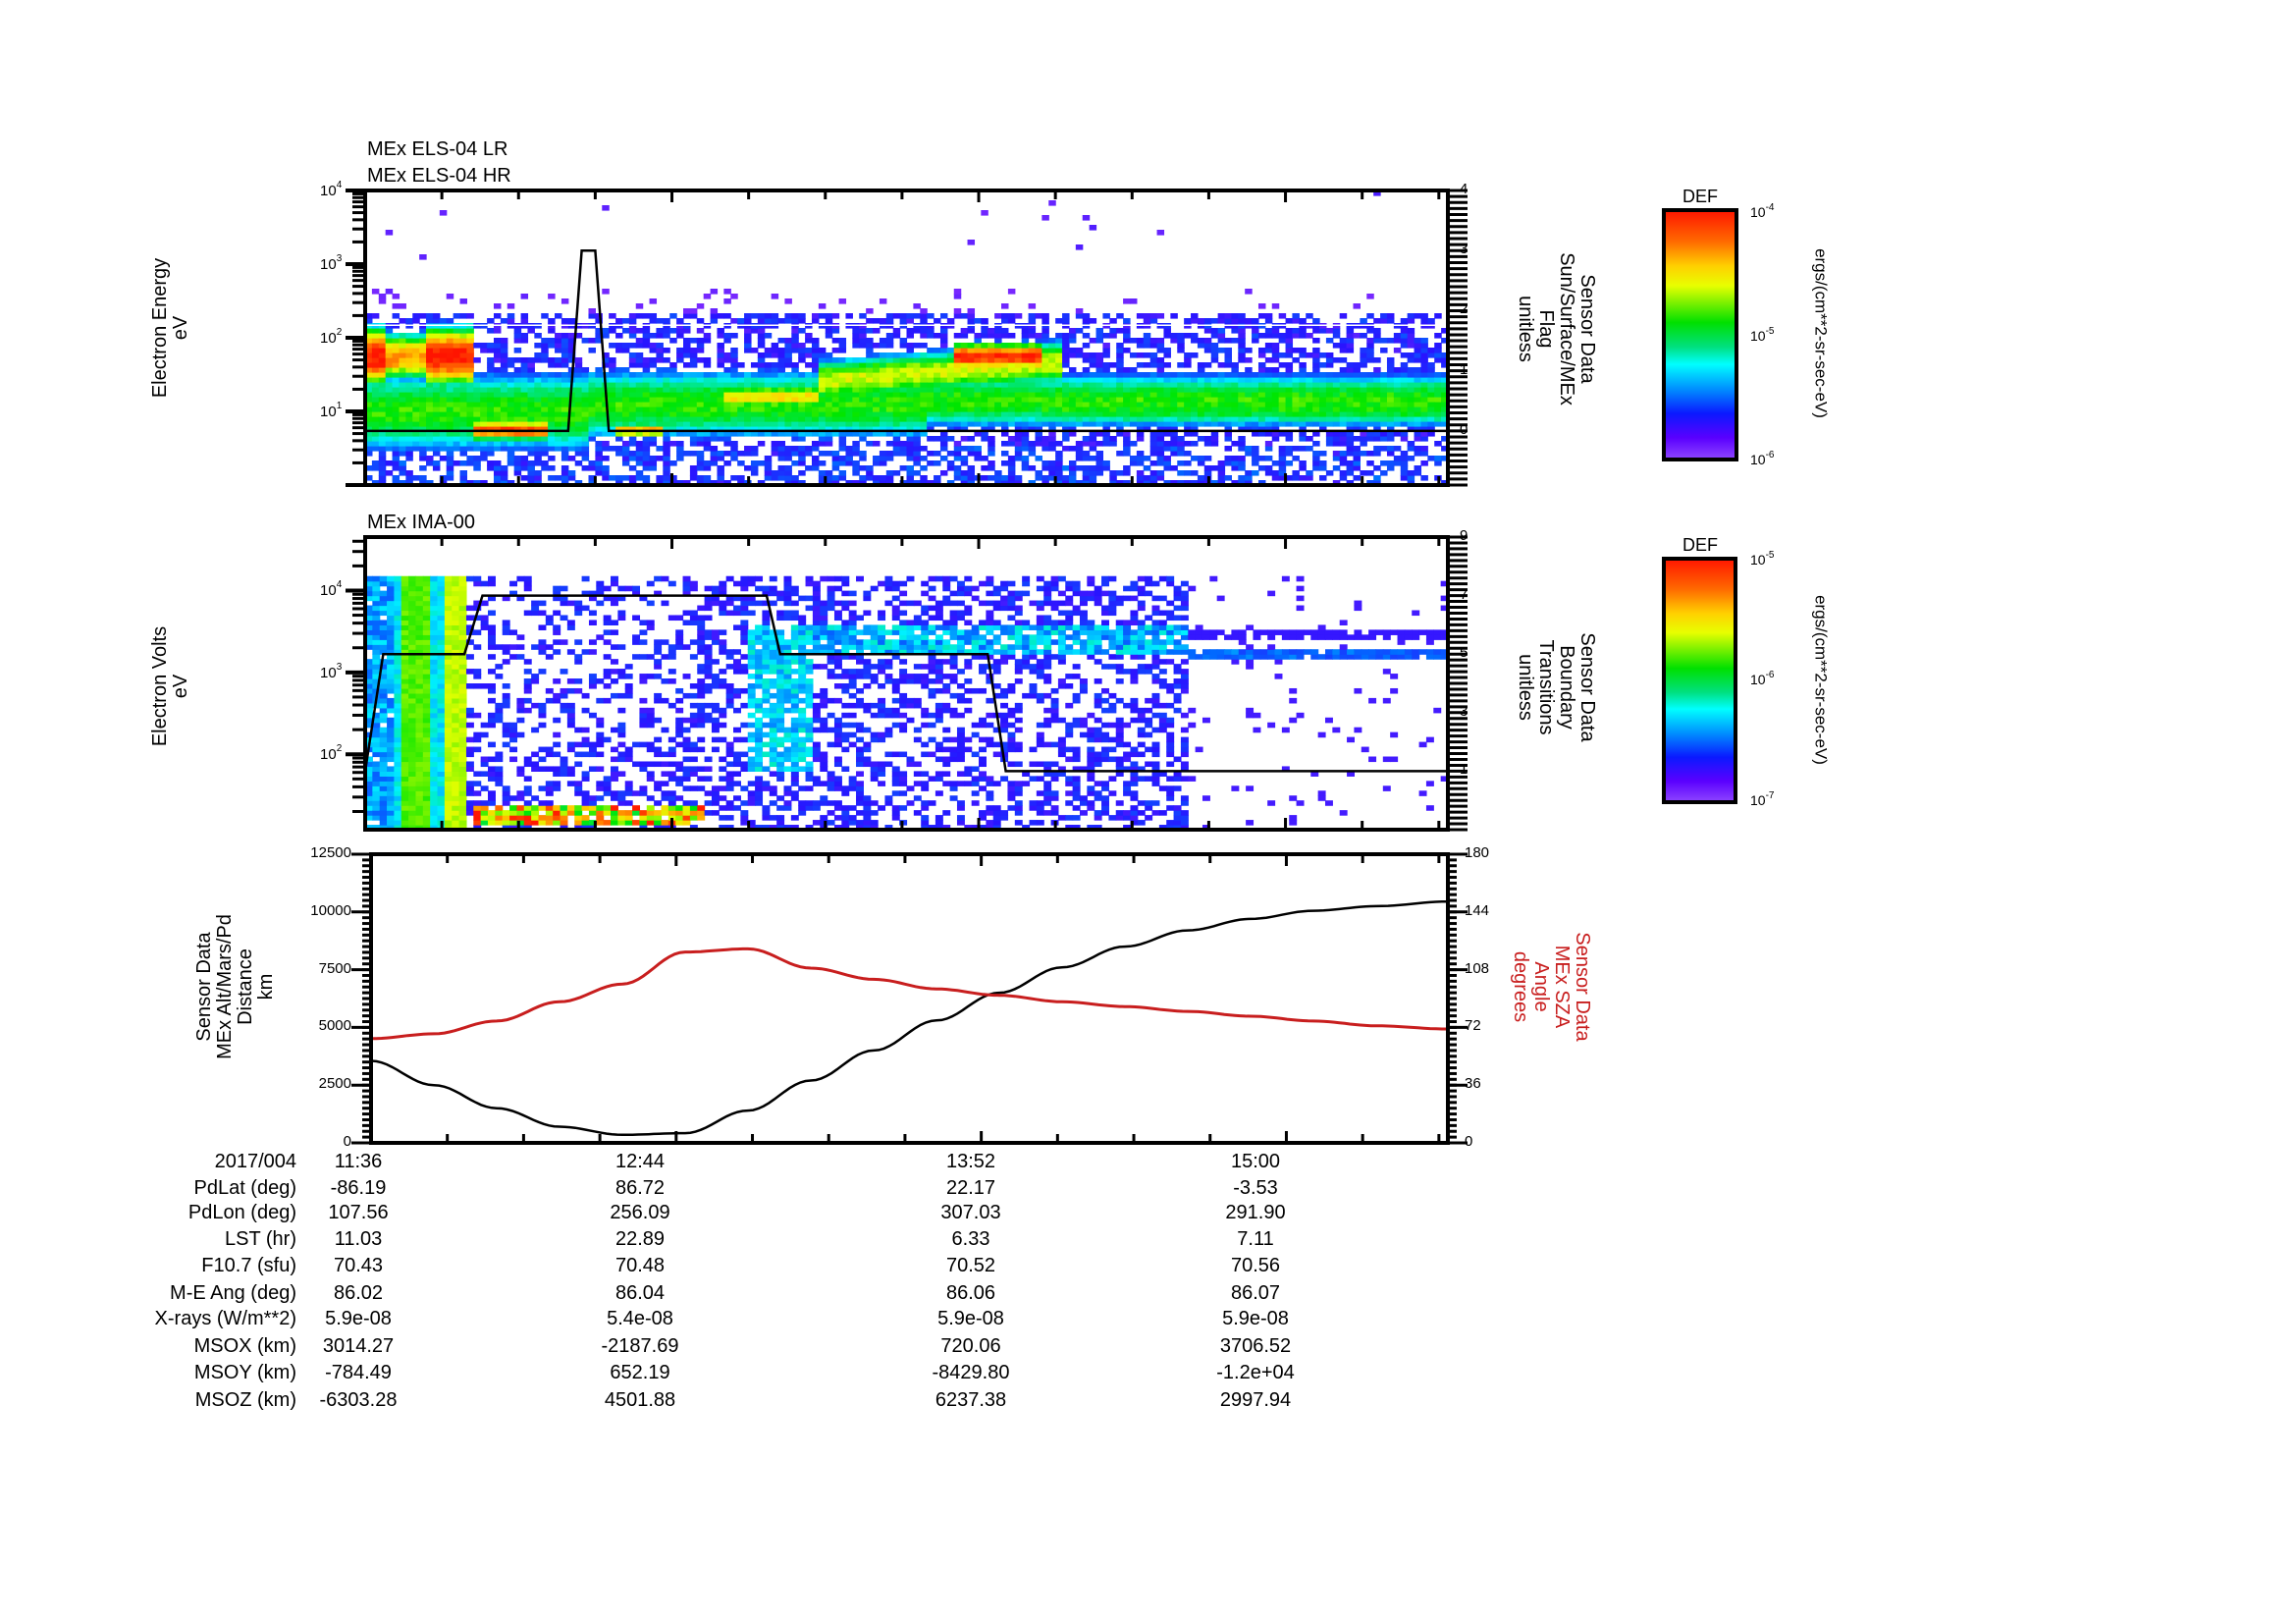 The image size is (2296, 1623). I want to click on ima-title: MEx IMA-00, so click(422, 523).